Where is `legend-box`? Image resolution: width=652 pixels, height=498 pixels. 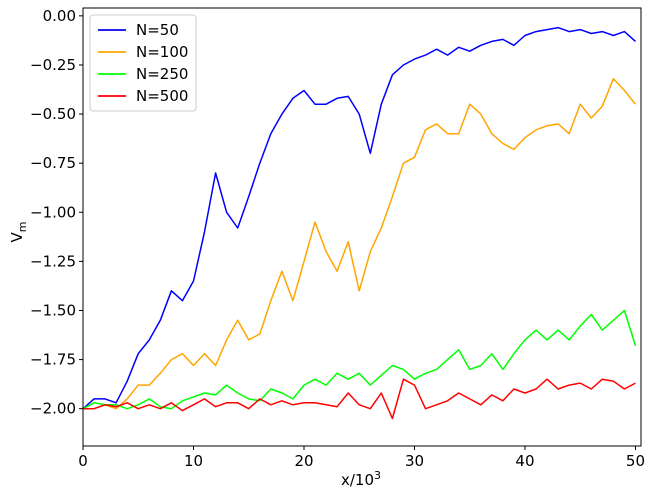
legend-box is located at coordinates (143, 63).